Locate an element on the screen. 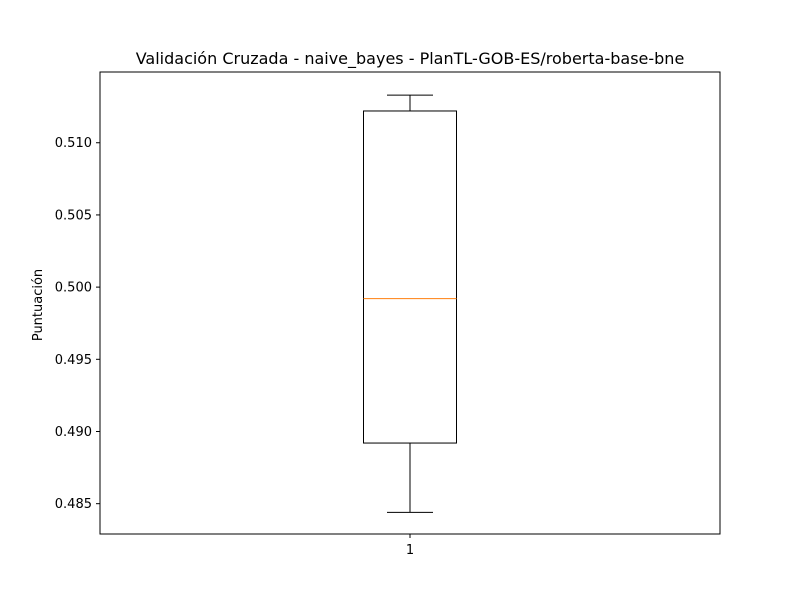 The height and width of the screenshot is (600, 800). box-iqr is located at coordinates (410, 277).